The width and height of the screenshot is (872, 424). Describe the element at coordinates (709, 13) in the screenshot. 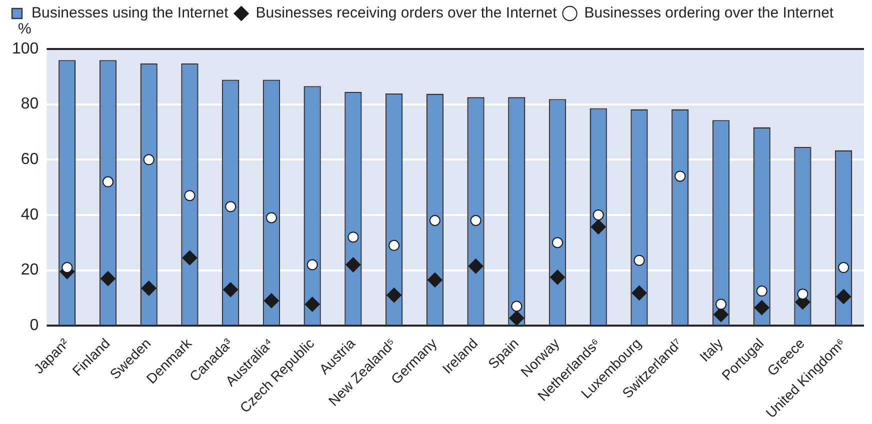

I see `legend-label: Businesses ordering over the Internet` at that location.